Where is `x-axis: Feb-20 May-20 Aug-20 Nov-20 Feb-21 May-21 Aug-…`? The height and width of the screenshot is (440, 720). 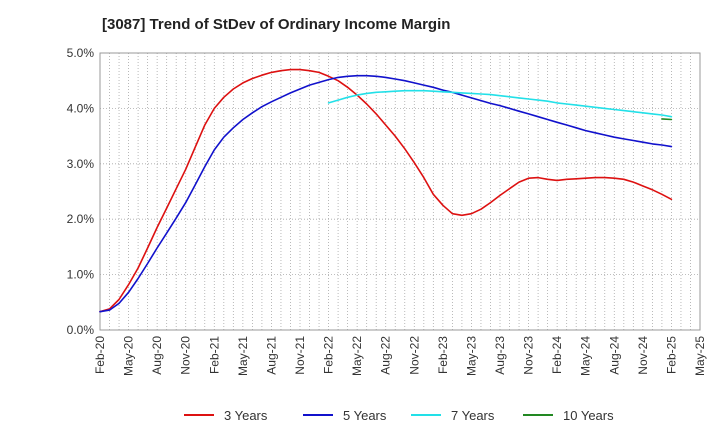 x-axis: Feb-20 May-20 Aug-20 Nov-20 Feb-21 May-21 Aug-… is located at coordinates (400, 356).